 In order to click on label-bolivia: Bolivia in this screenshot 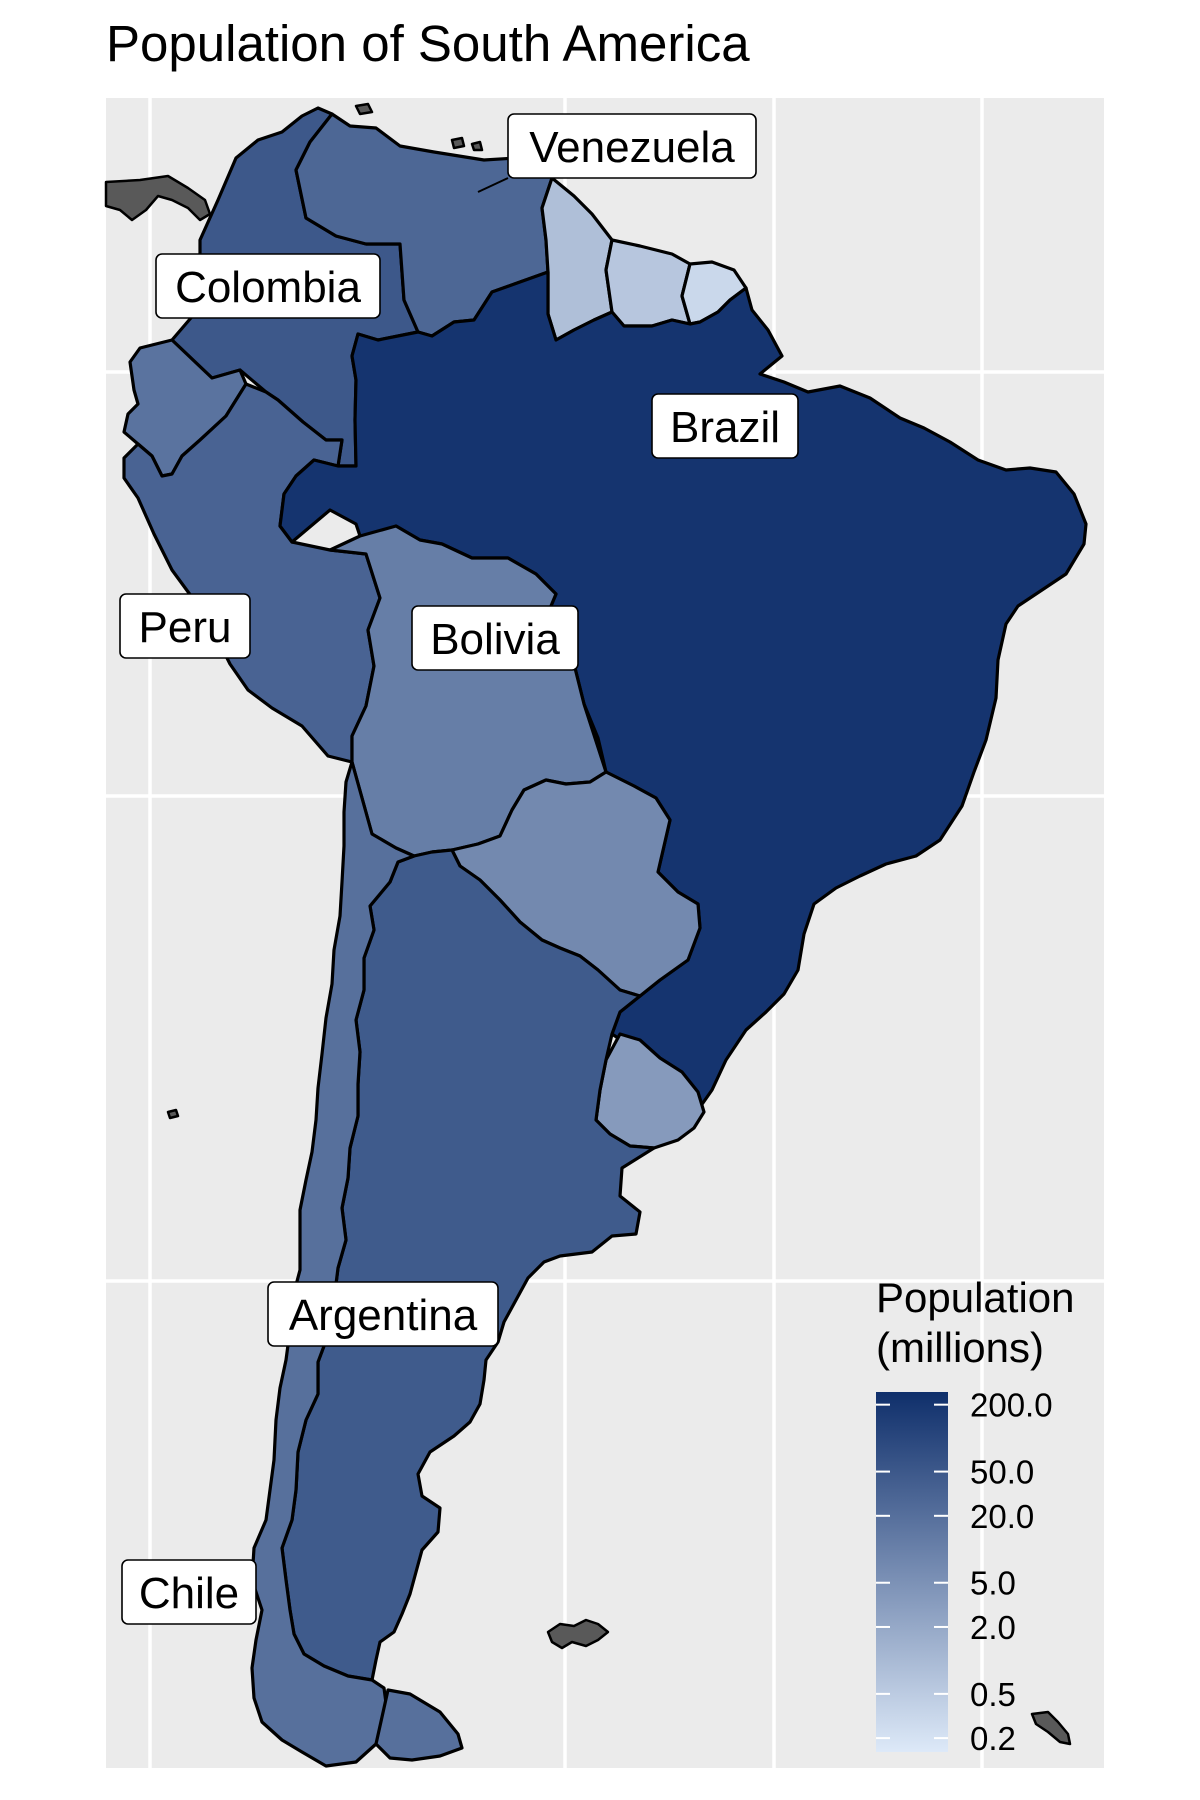, I will do `click(495, 638)`.